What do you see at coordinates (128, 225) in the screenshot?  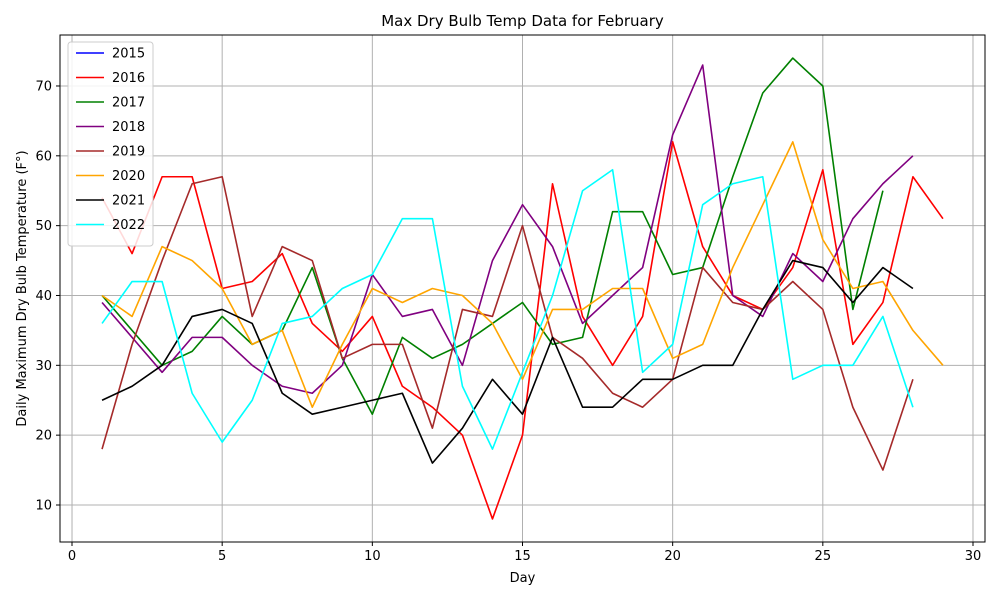 I see `legend-label-2022: 2022` at bounding box center [128, 225].